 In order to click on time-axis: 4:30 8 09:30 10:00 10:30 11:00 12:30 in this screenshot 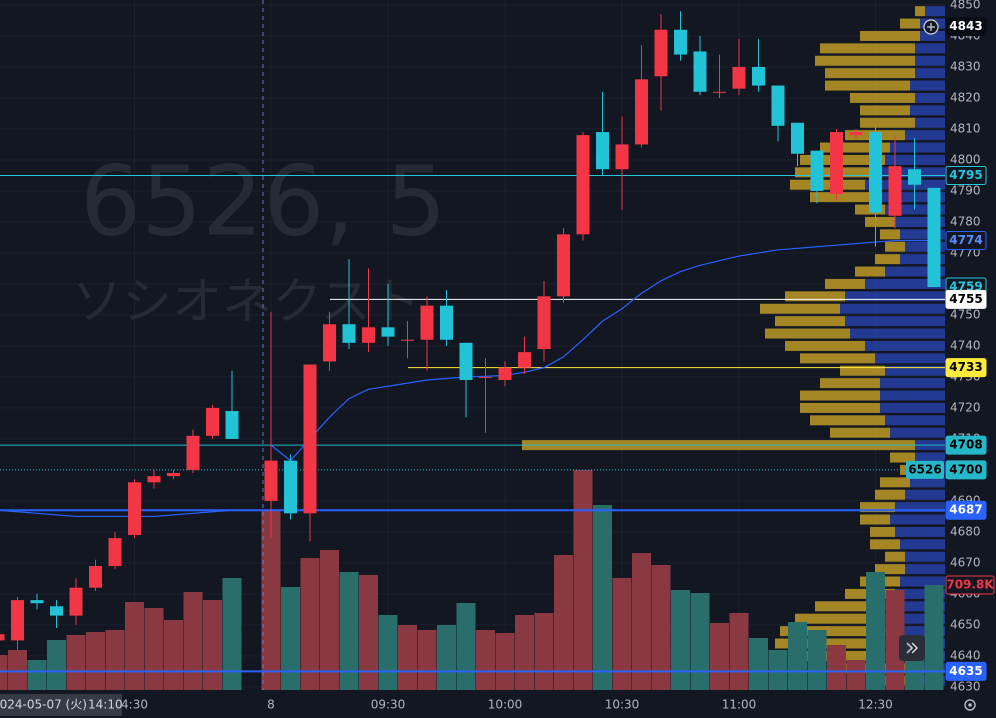, I will do `click(507, 705)`.